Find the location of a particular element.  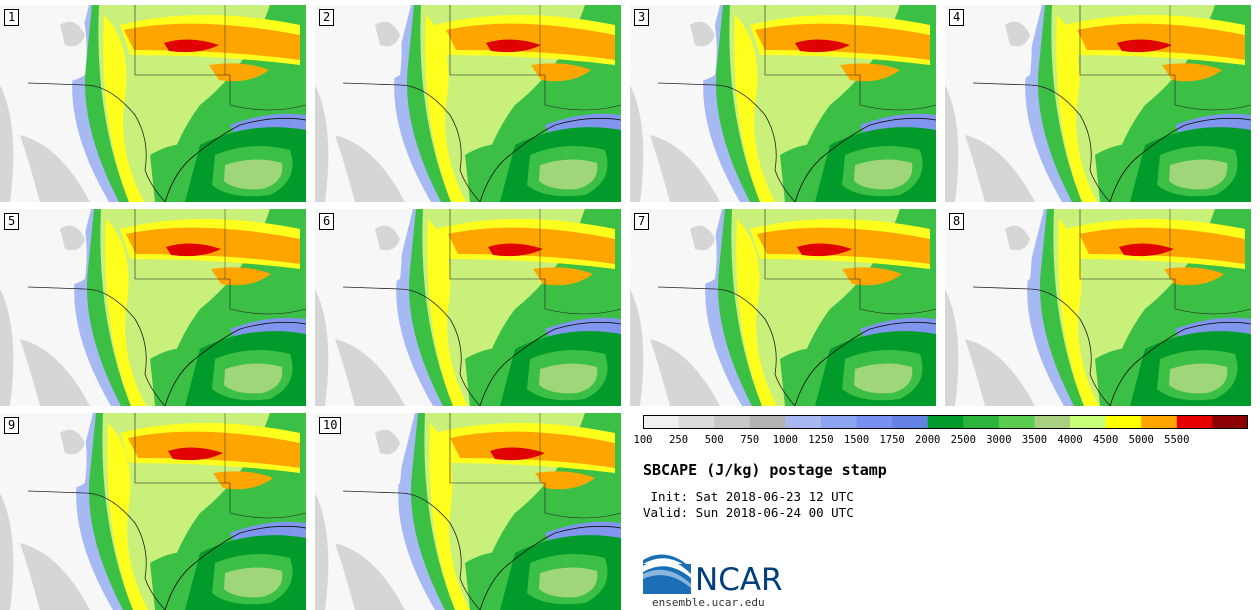

postage-stamp-panel: 8 is located at coordinates (1098, 307).